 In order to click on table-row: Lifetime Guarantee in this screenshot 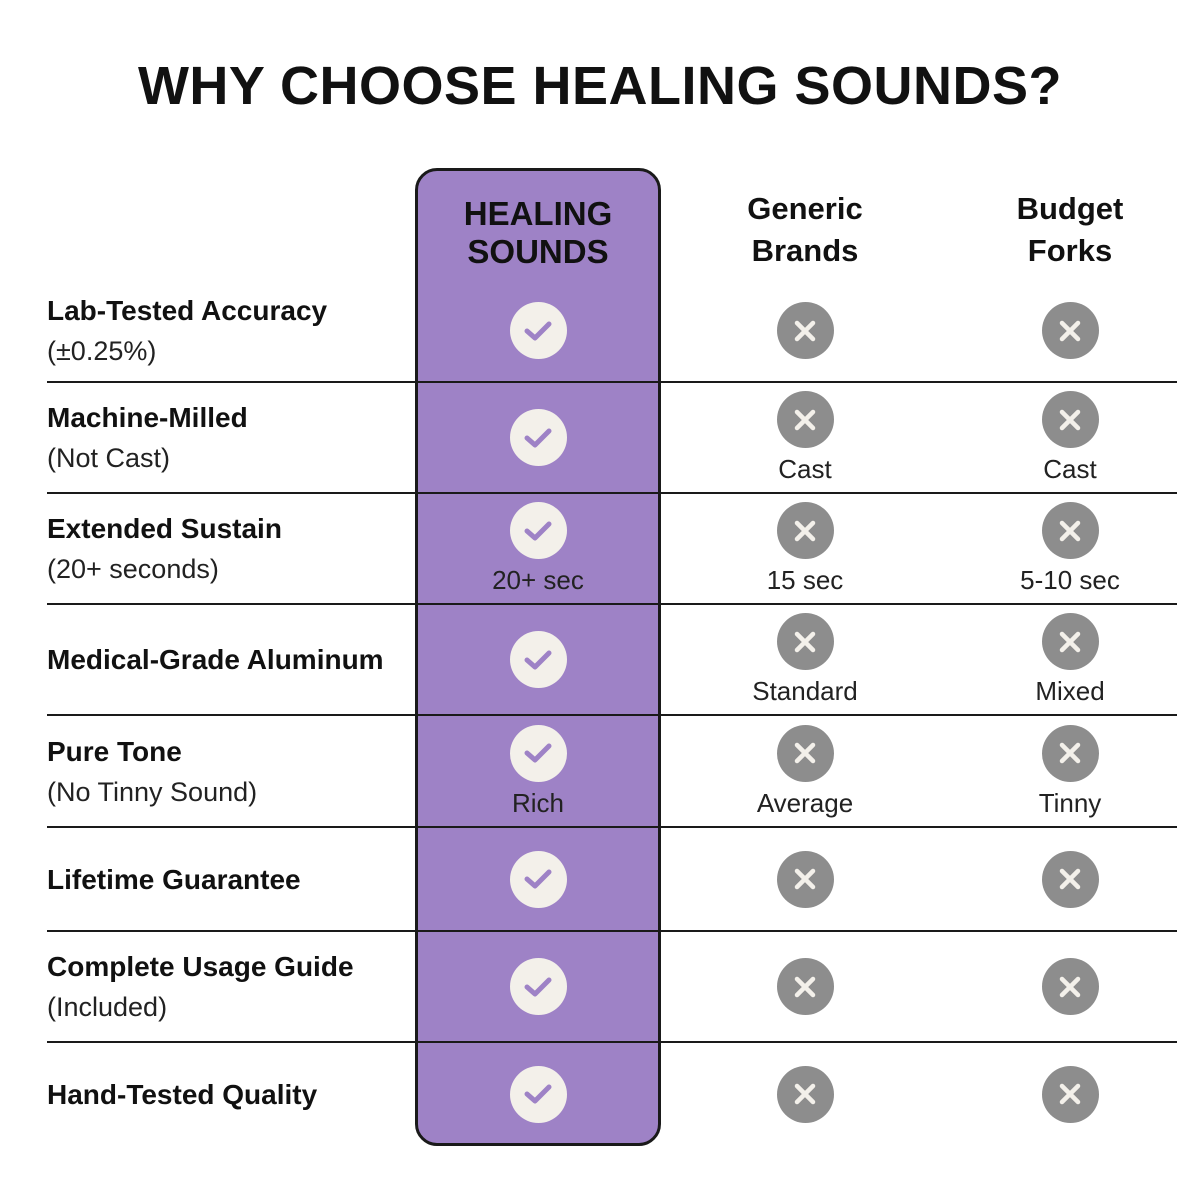, I will do `click(612, 880)`.